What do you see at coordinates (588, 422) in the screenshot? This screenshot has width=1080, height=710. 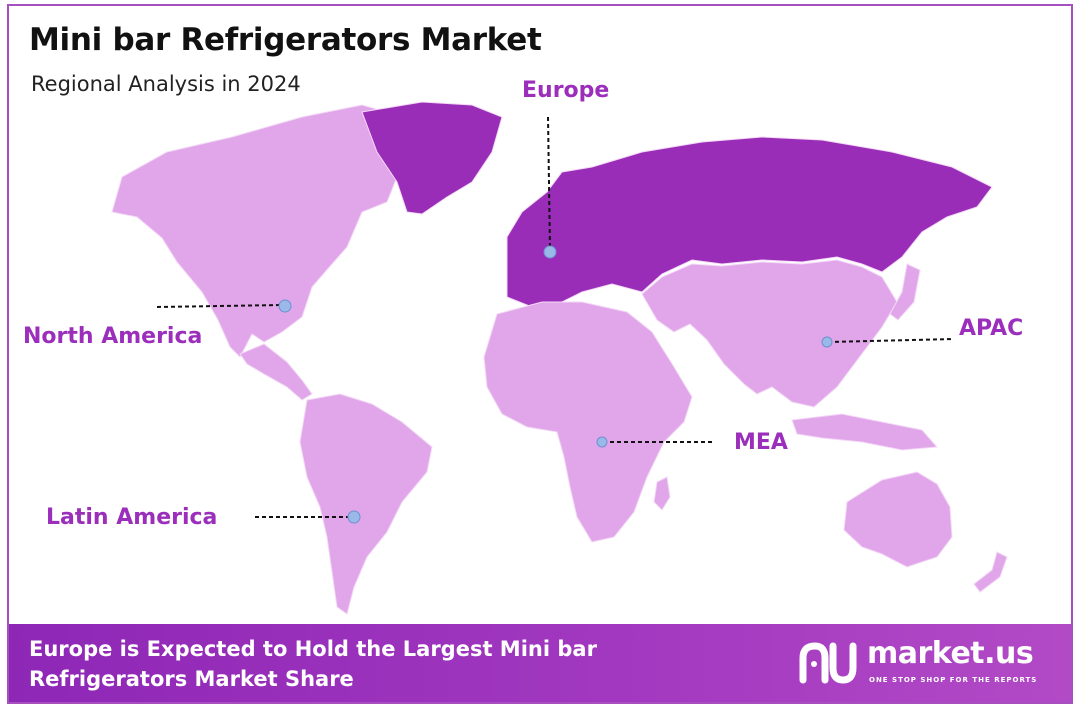 I see `region-africa` at bounding box center [588, 422].